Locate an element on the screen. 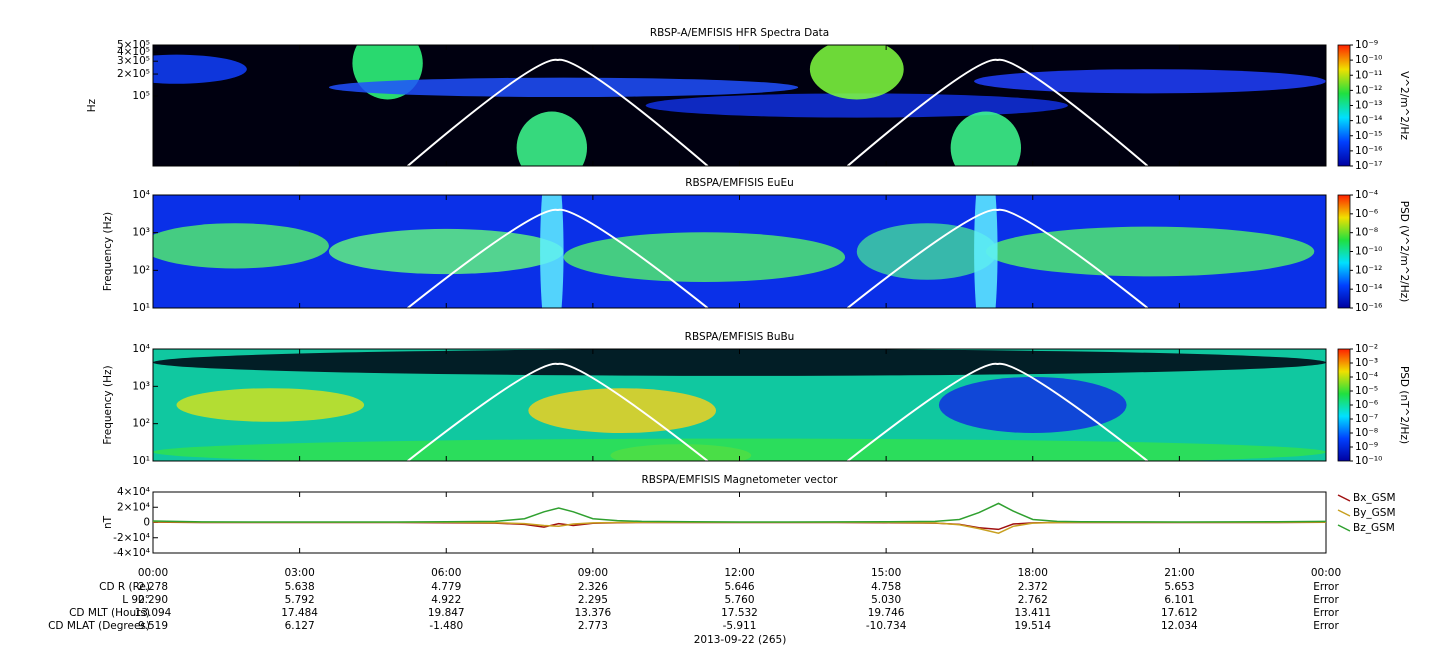 The image size is (1447, 658). colorbar-tick-label: 10⁻¹¹ is located at coordinates (1368, 75).